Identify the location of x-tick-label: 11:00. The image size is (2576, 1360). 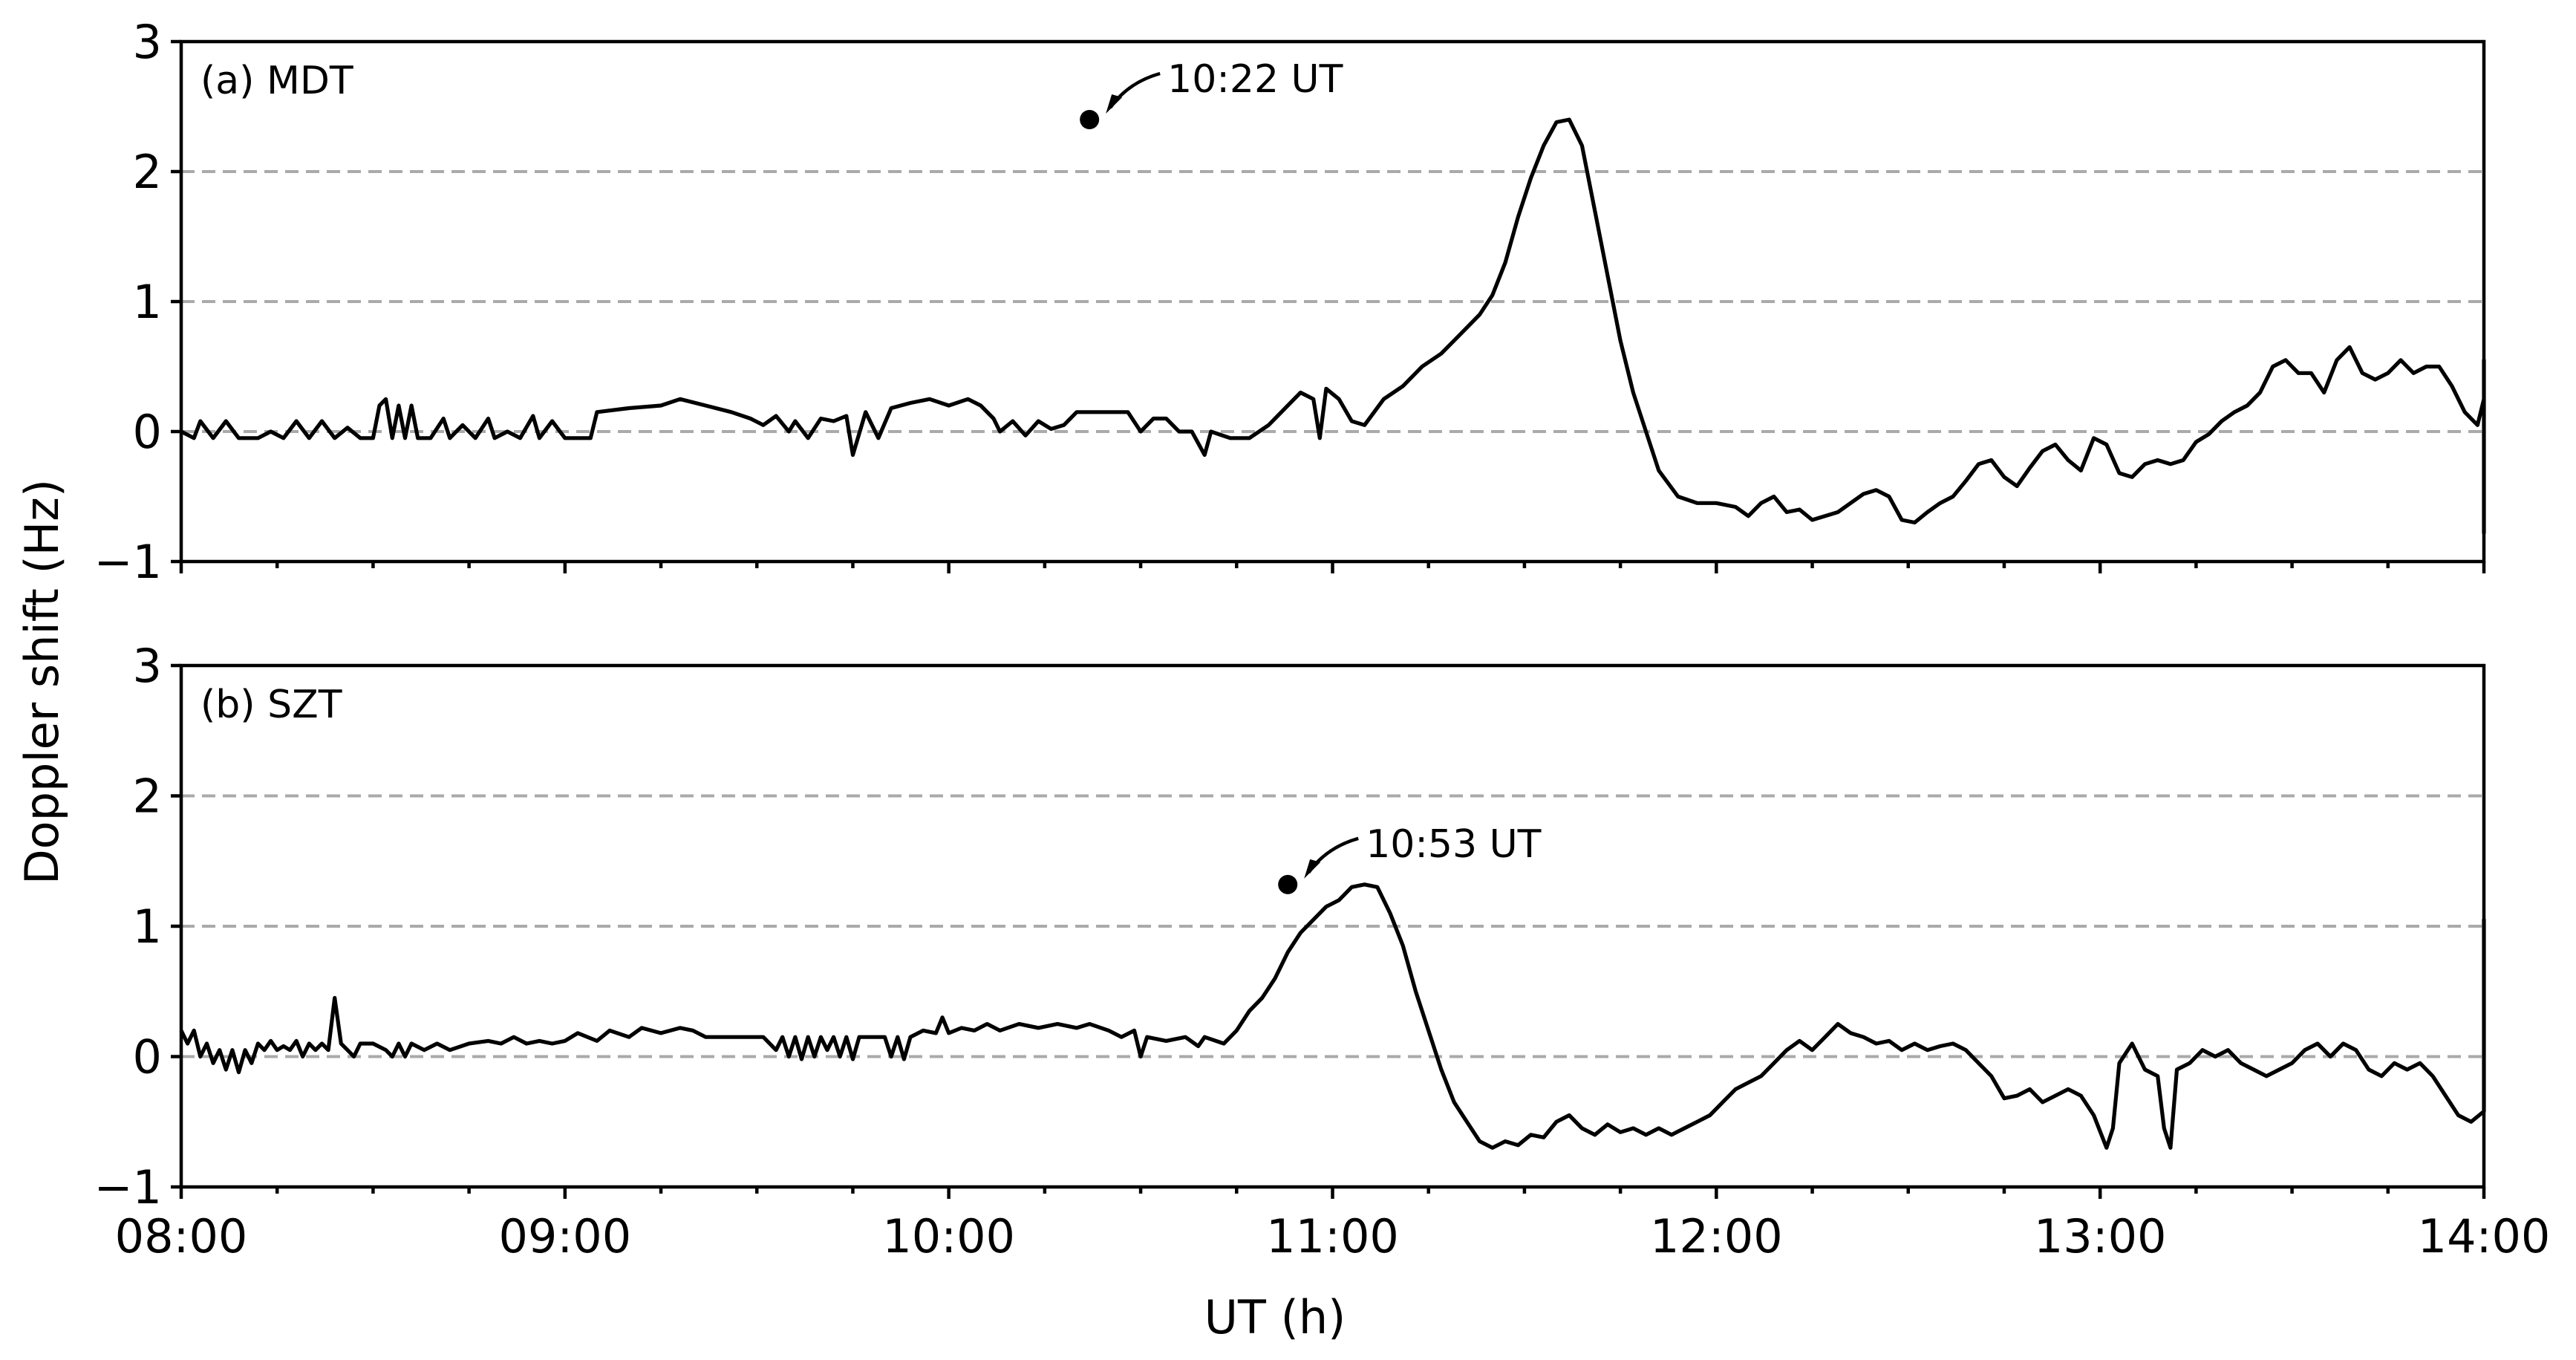
(1332, 1236).